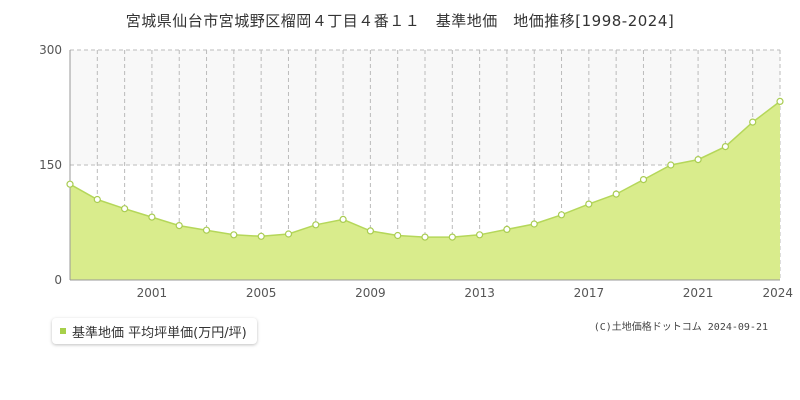 This screenshot has height=400, width=800. What do you see at coordinates (152, 293) in the screenshot?
I see `x-tick-label: 2001` at bounding box center [152, 293].